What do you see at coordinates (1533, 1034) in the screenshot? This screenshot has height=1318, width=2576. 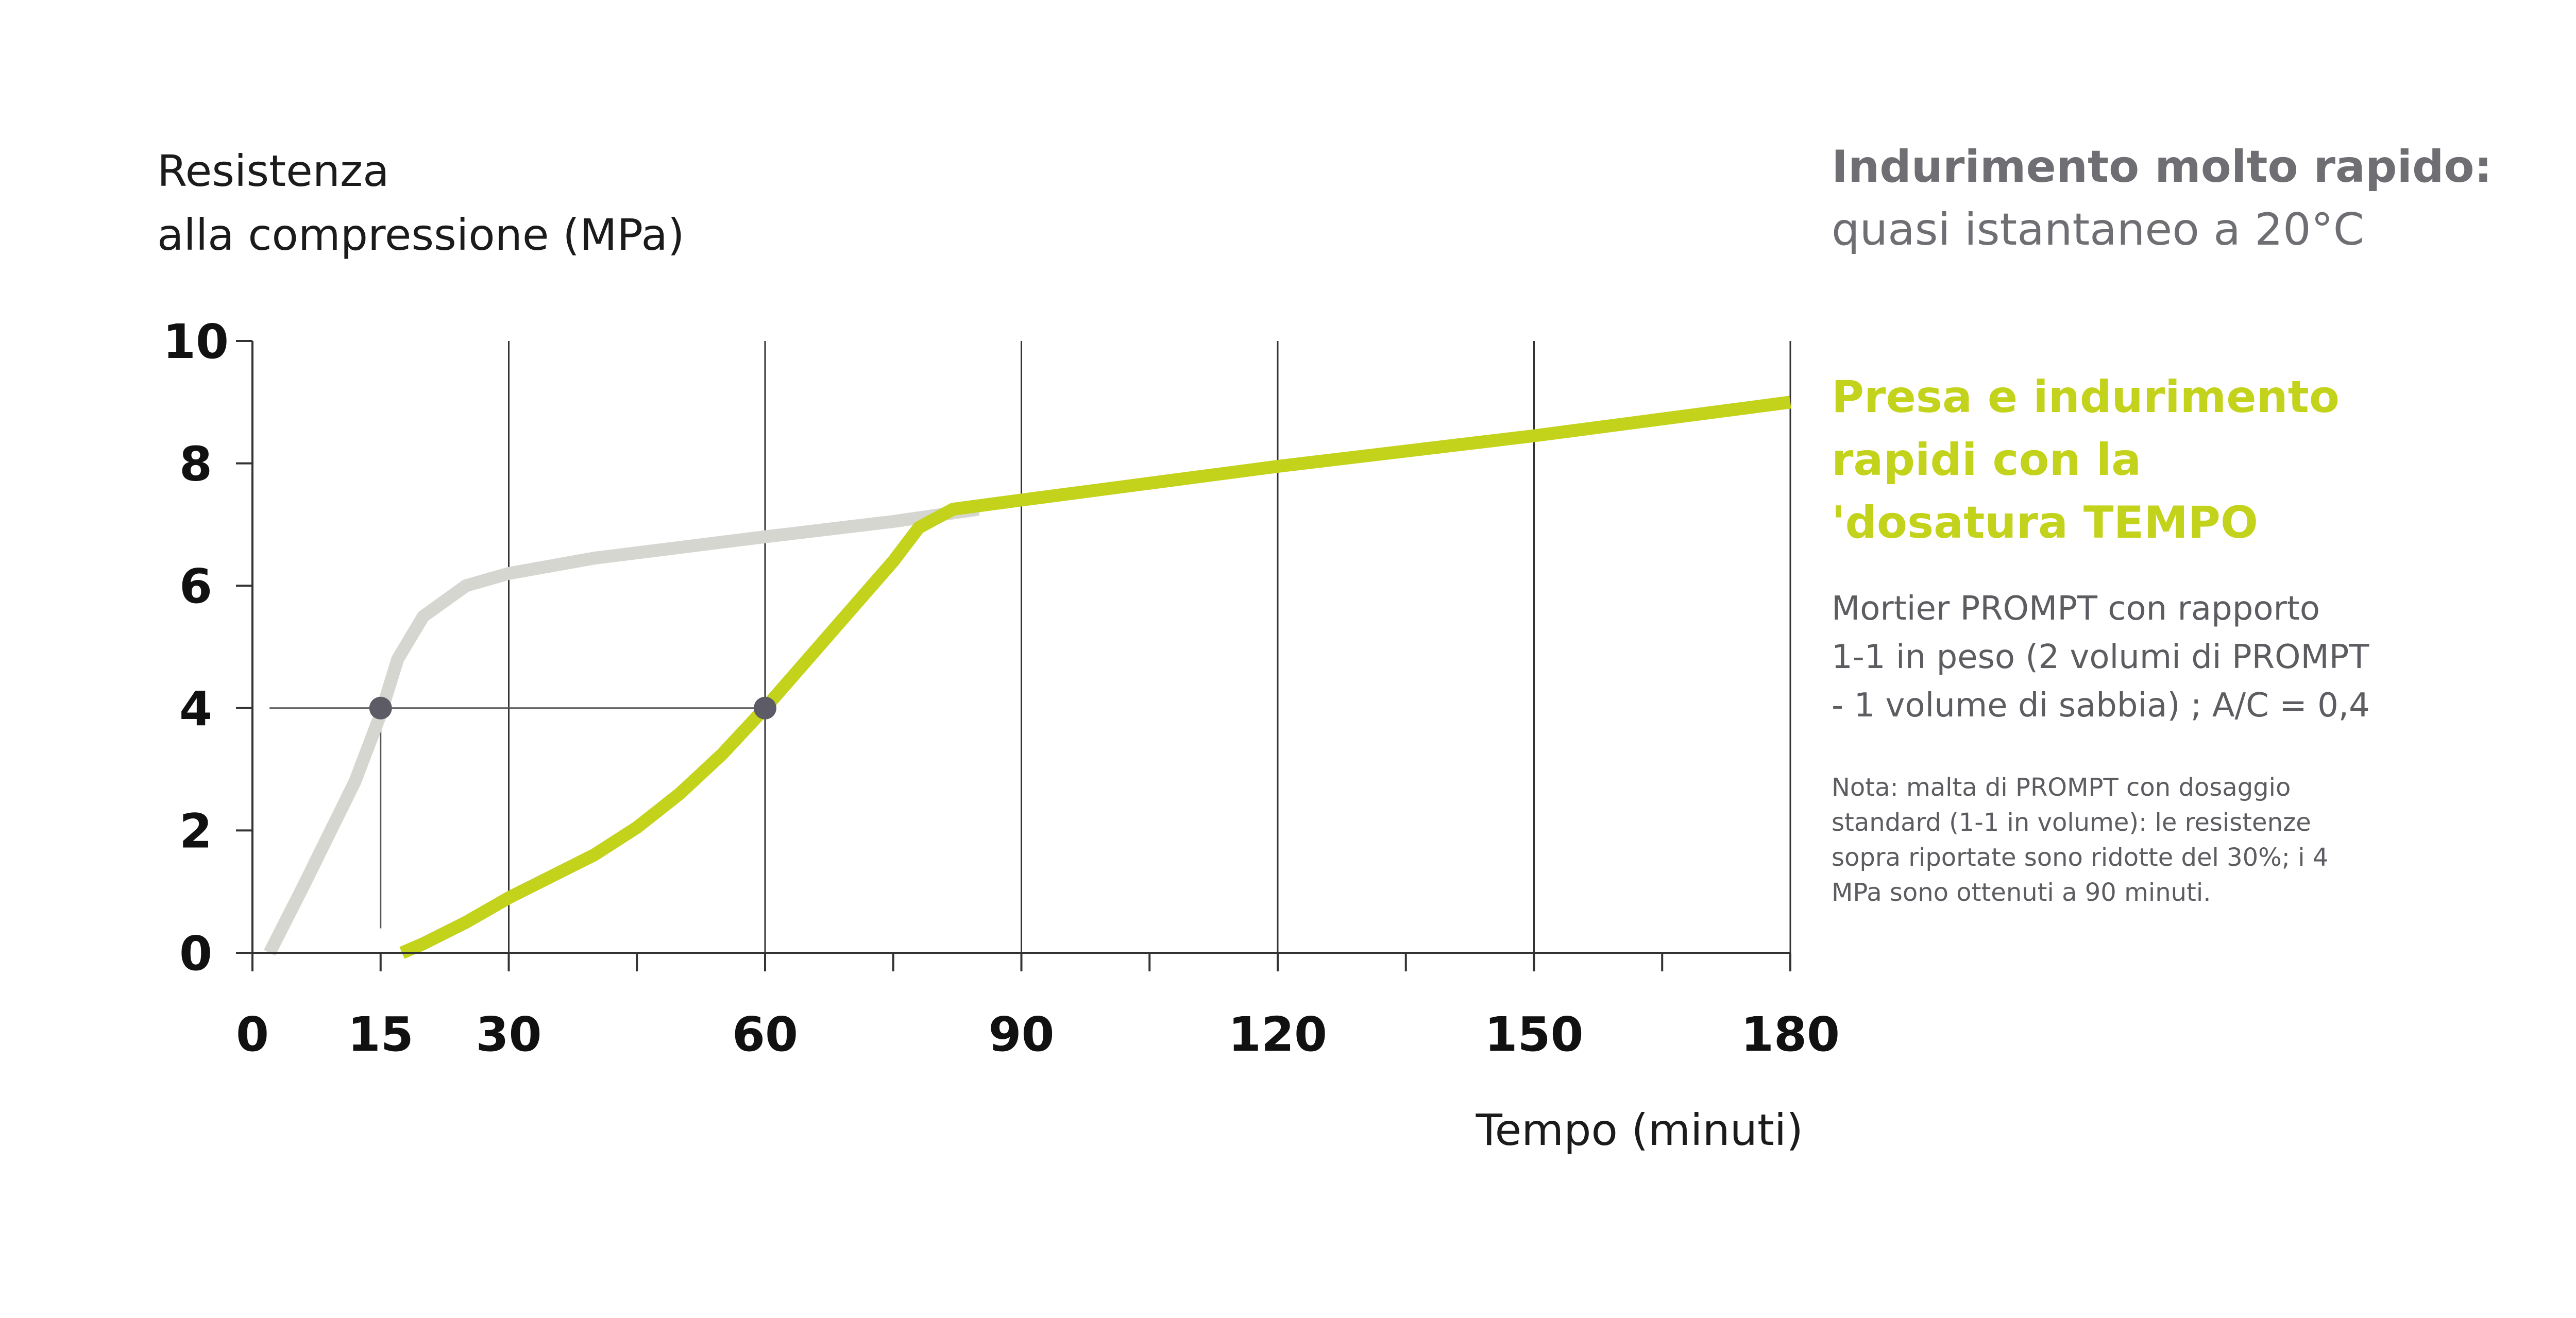 I see `x-tick-label-150: 150` at bounding box center [1533, 1034].